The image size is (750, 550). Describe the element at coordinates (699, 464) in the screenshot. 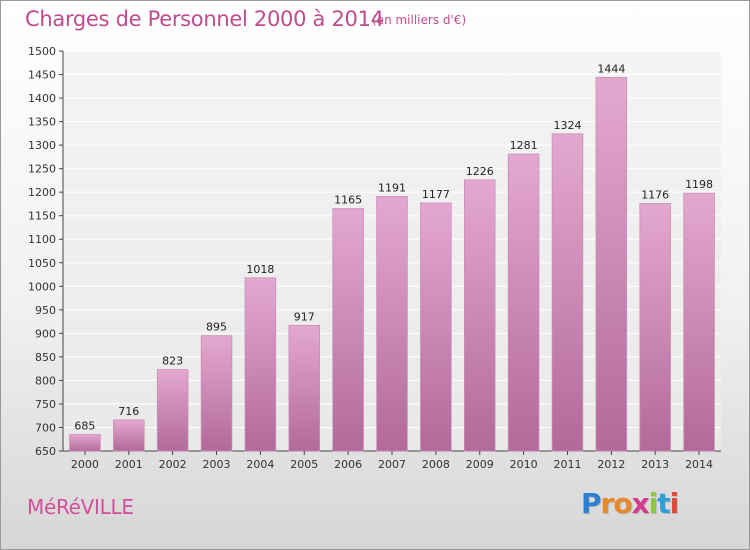

I see `x-tick-label: 2014` at that location.